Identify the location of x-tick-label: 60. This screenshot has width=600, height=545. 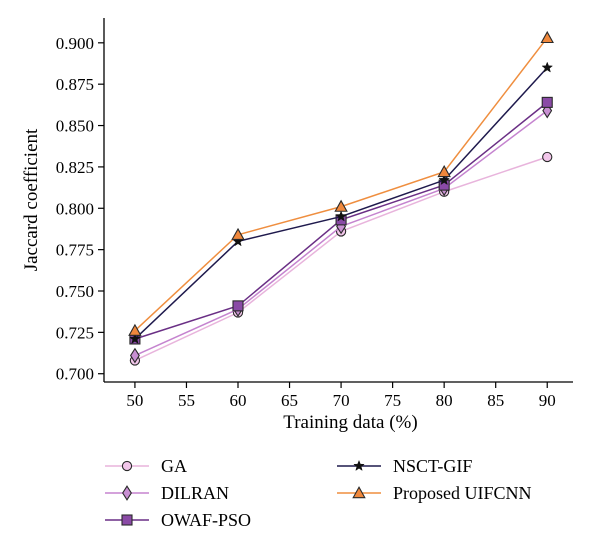
(238, 400).